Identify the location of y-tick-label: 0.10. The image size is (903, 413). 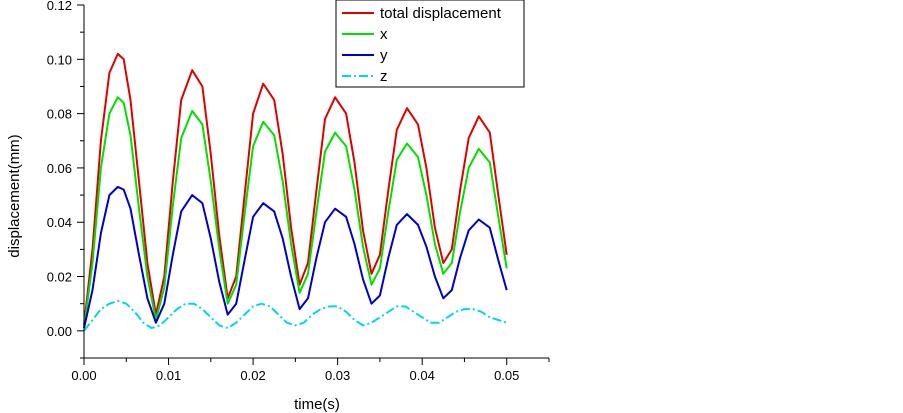
(59, 59).